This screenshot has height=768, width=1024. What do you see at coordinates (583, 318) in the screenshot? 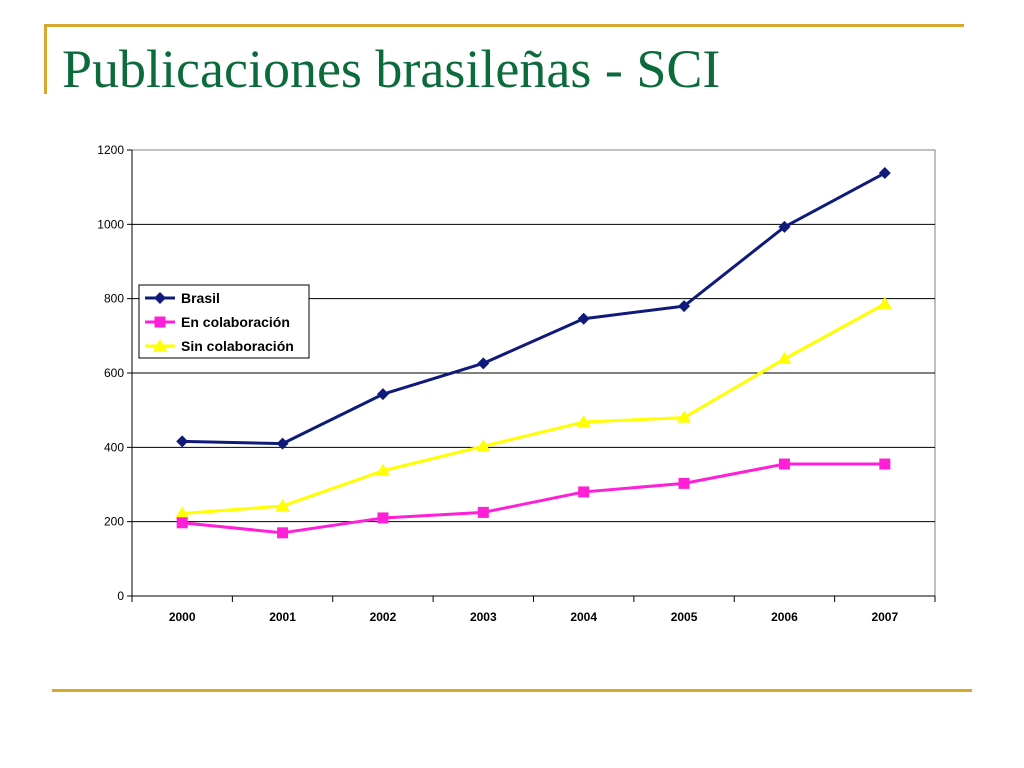
I see `data-point-brasil-2004` at bounding box center [583, 318].